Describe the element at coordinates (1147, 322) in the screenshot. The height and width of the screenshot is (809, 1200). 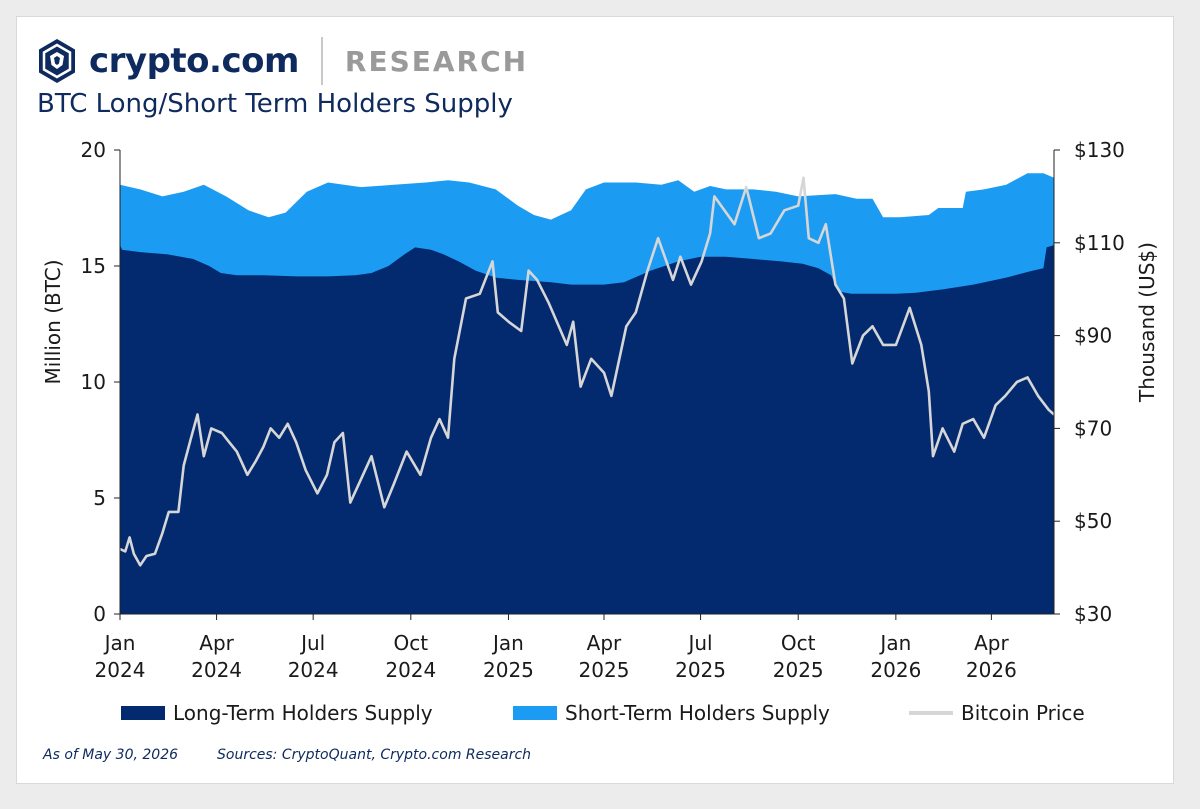
I see `right-axis-title: Thousand (US$)` at that location.